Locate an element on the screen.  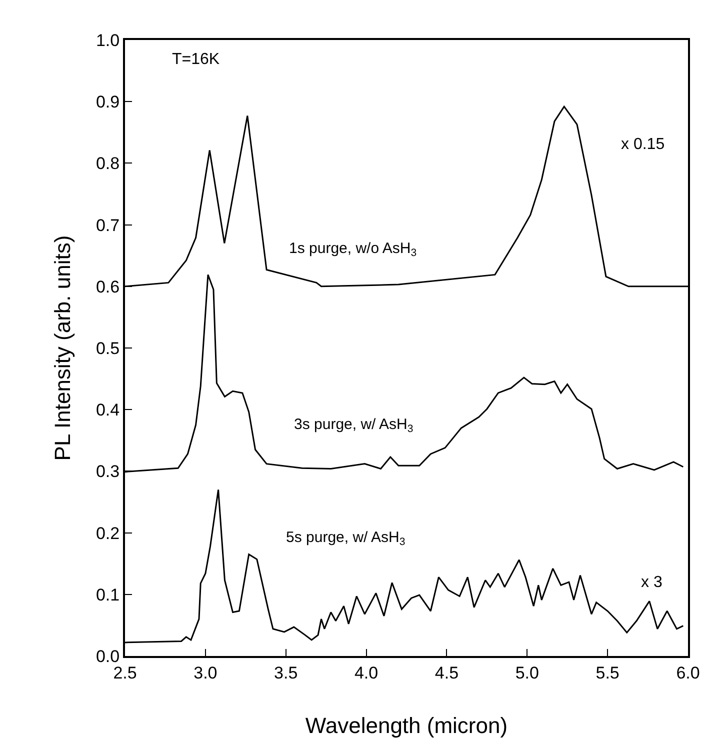
x-tick-label: 3.0 is located at coordinates (206, 672).